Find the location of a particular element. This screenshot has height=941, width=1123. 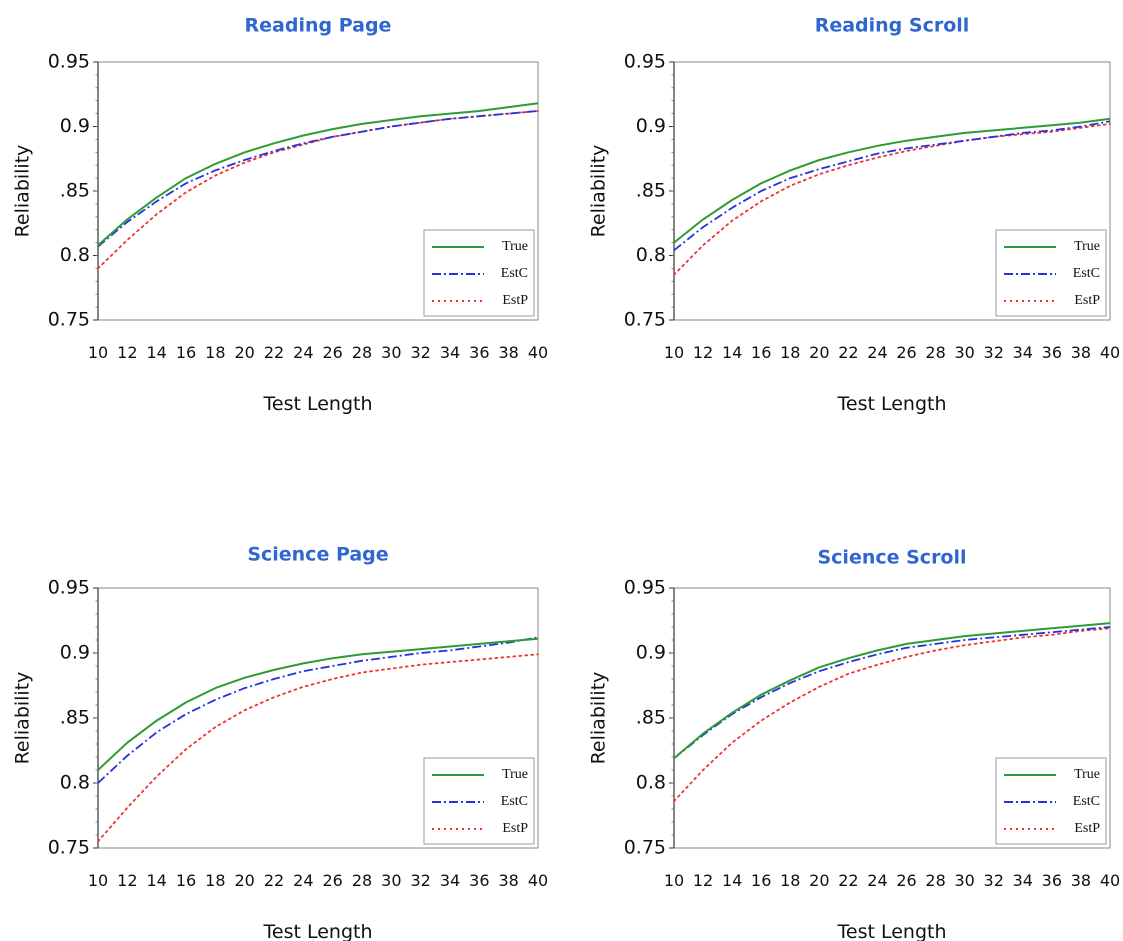

series-line-true is located at coordinates (892, 180).